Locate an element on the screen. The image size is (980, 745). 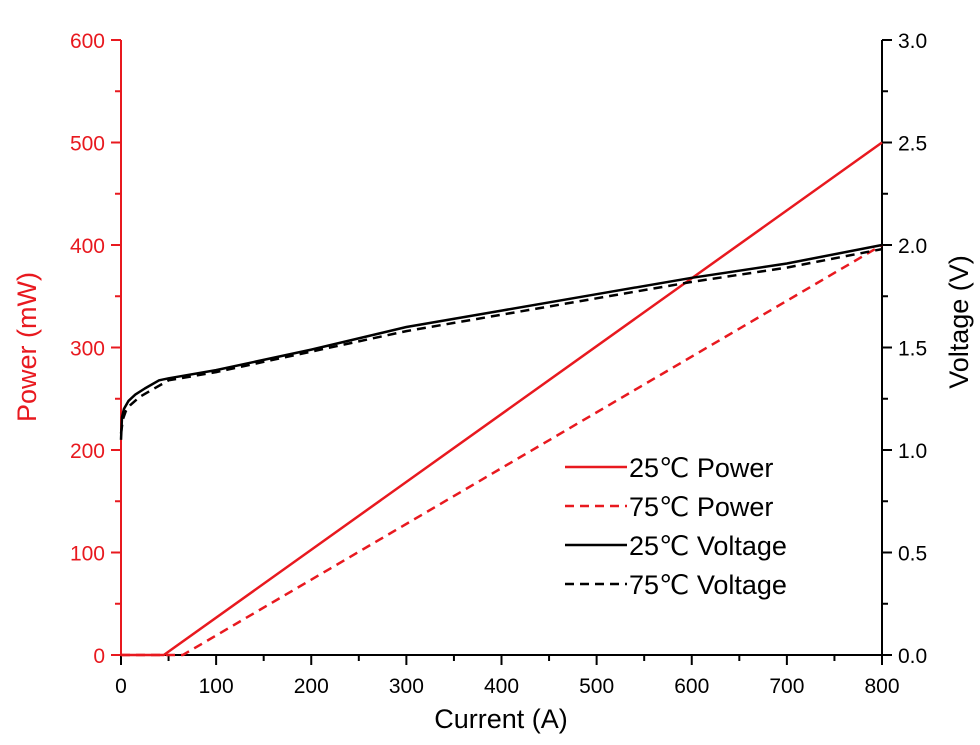
x-tick-label: 200 is located at coordinates (311, 686).